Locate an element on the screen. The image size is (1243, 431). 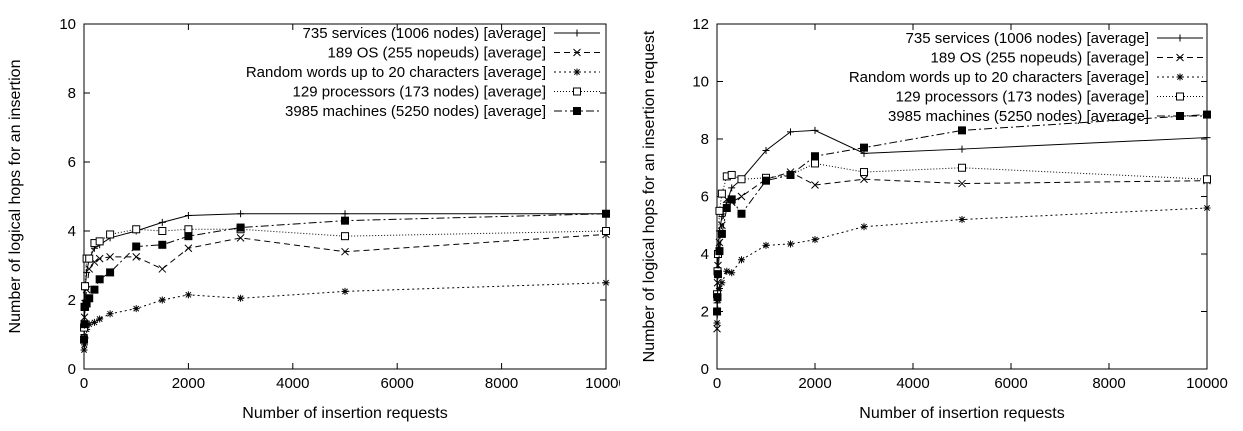
legend-entry-1: 735 services (1006 nodes) [average] is located at coordinates (1054, 38).